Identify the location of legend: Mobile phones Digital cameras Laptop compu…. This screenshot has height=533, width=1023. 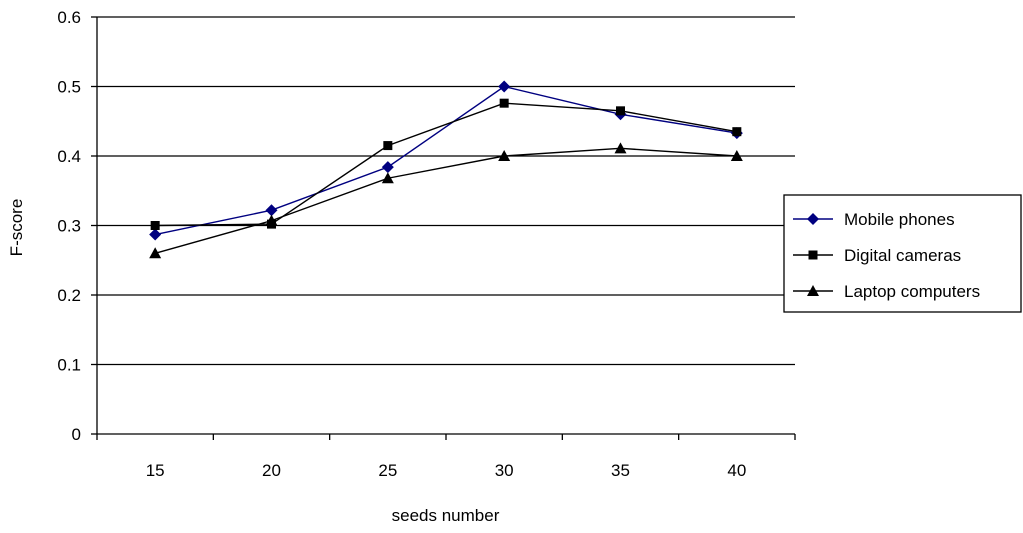
(902, 253).